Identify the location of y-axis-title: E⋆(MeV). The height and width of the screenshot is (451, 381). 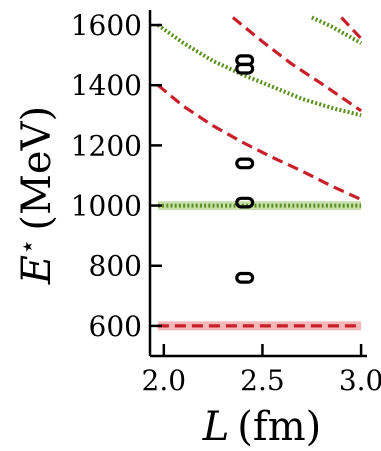
(36, 195).